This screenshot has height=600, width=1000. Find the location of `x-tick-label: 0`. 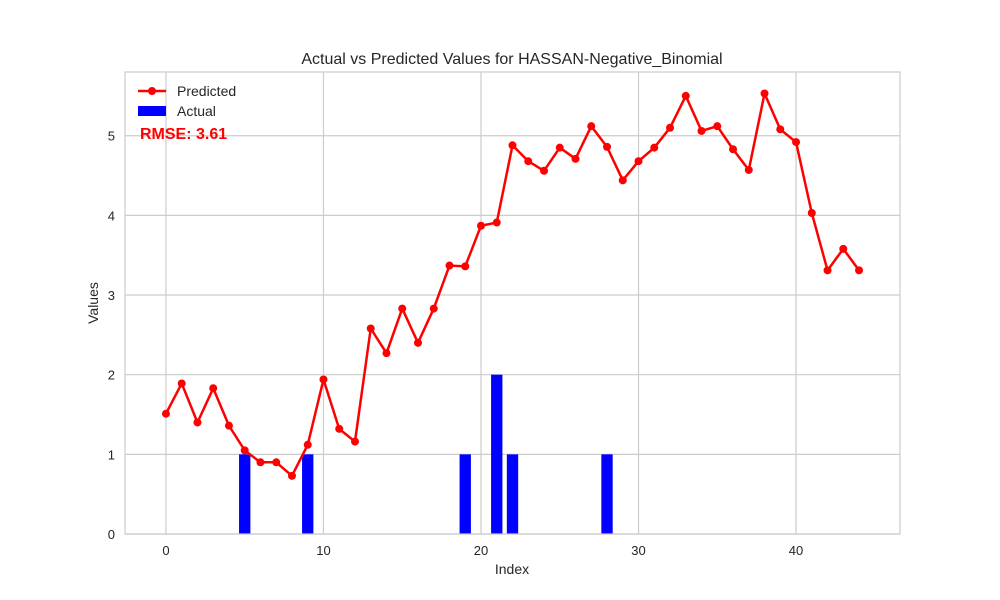

x-tick-label: 0 is located at coordinates (165, 550).